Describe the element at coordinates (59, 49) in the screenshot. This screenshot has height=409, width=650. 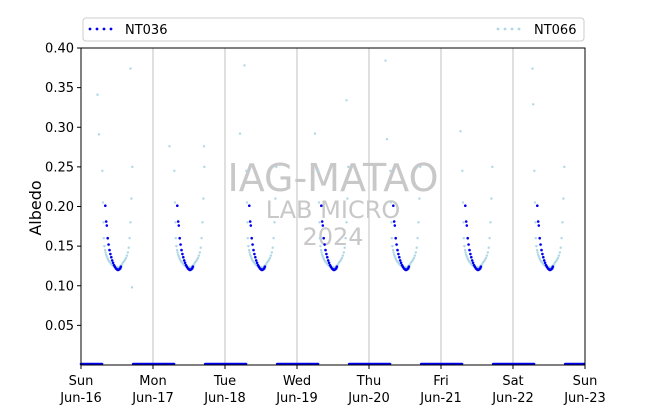
I see `y-tick-label: 0.40` at that location.